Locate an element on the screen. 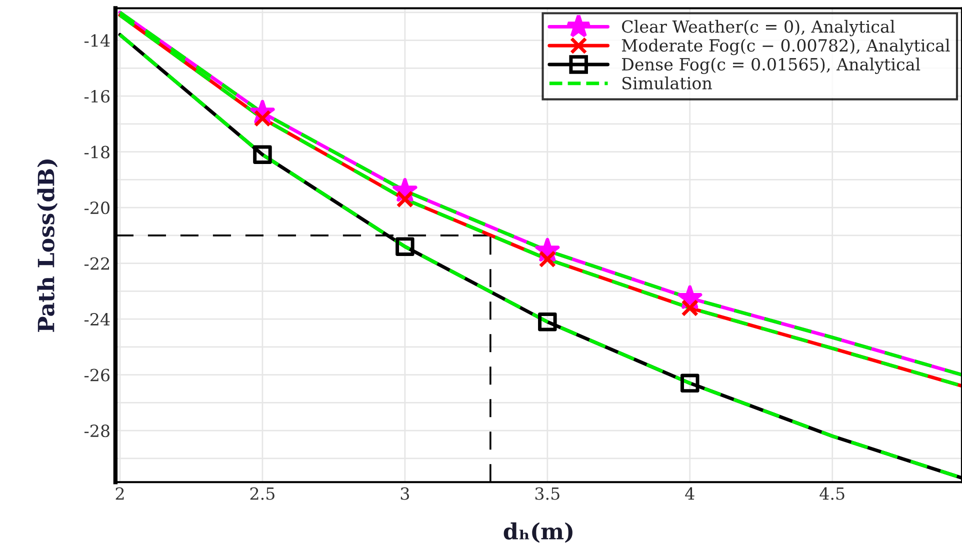  x-axis-title: dₕ(m) is located at coordinates (538, 532).